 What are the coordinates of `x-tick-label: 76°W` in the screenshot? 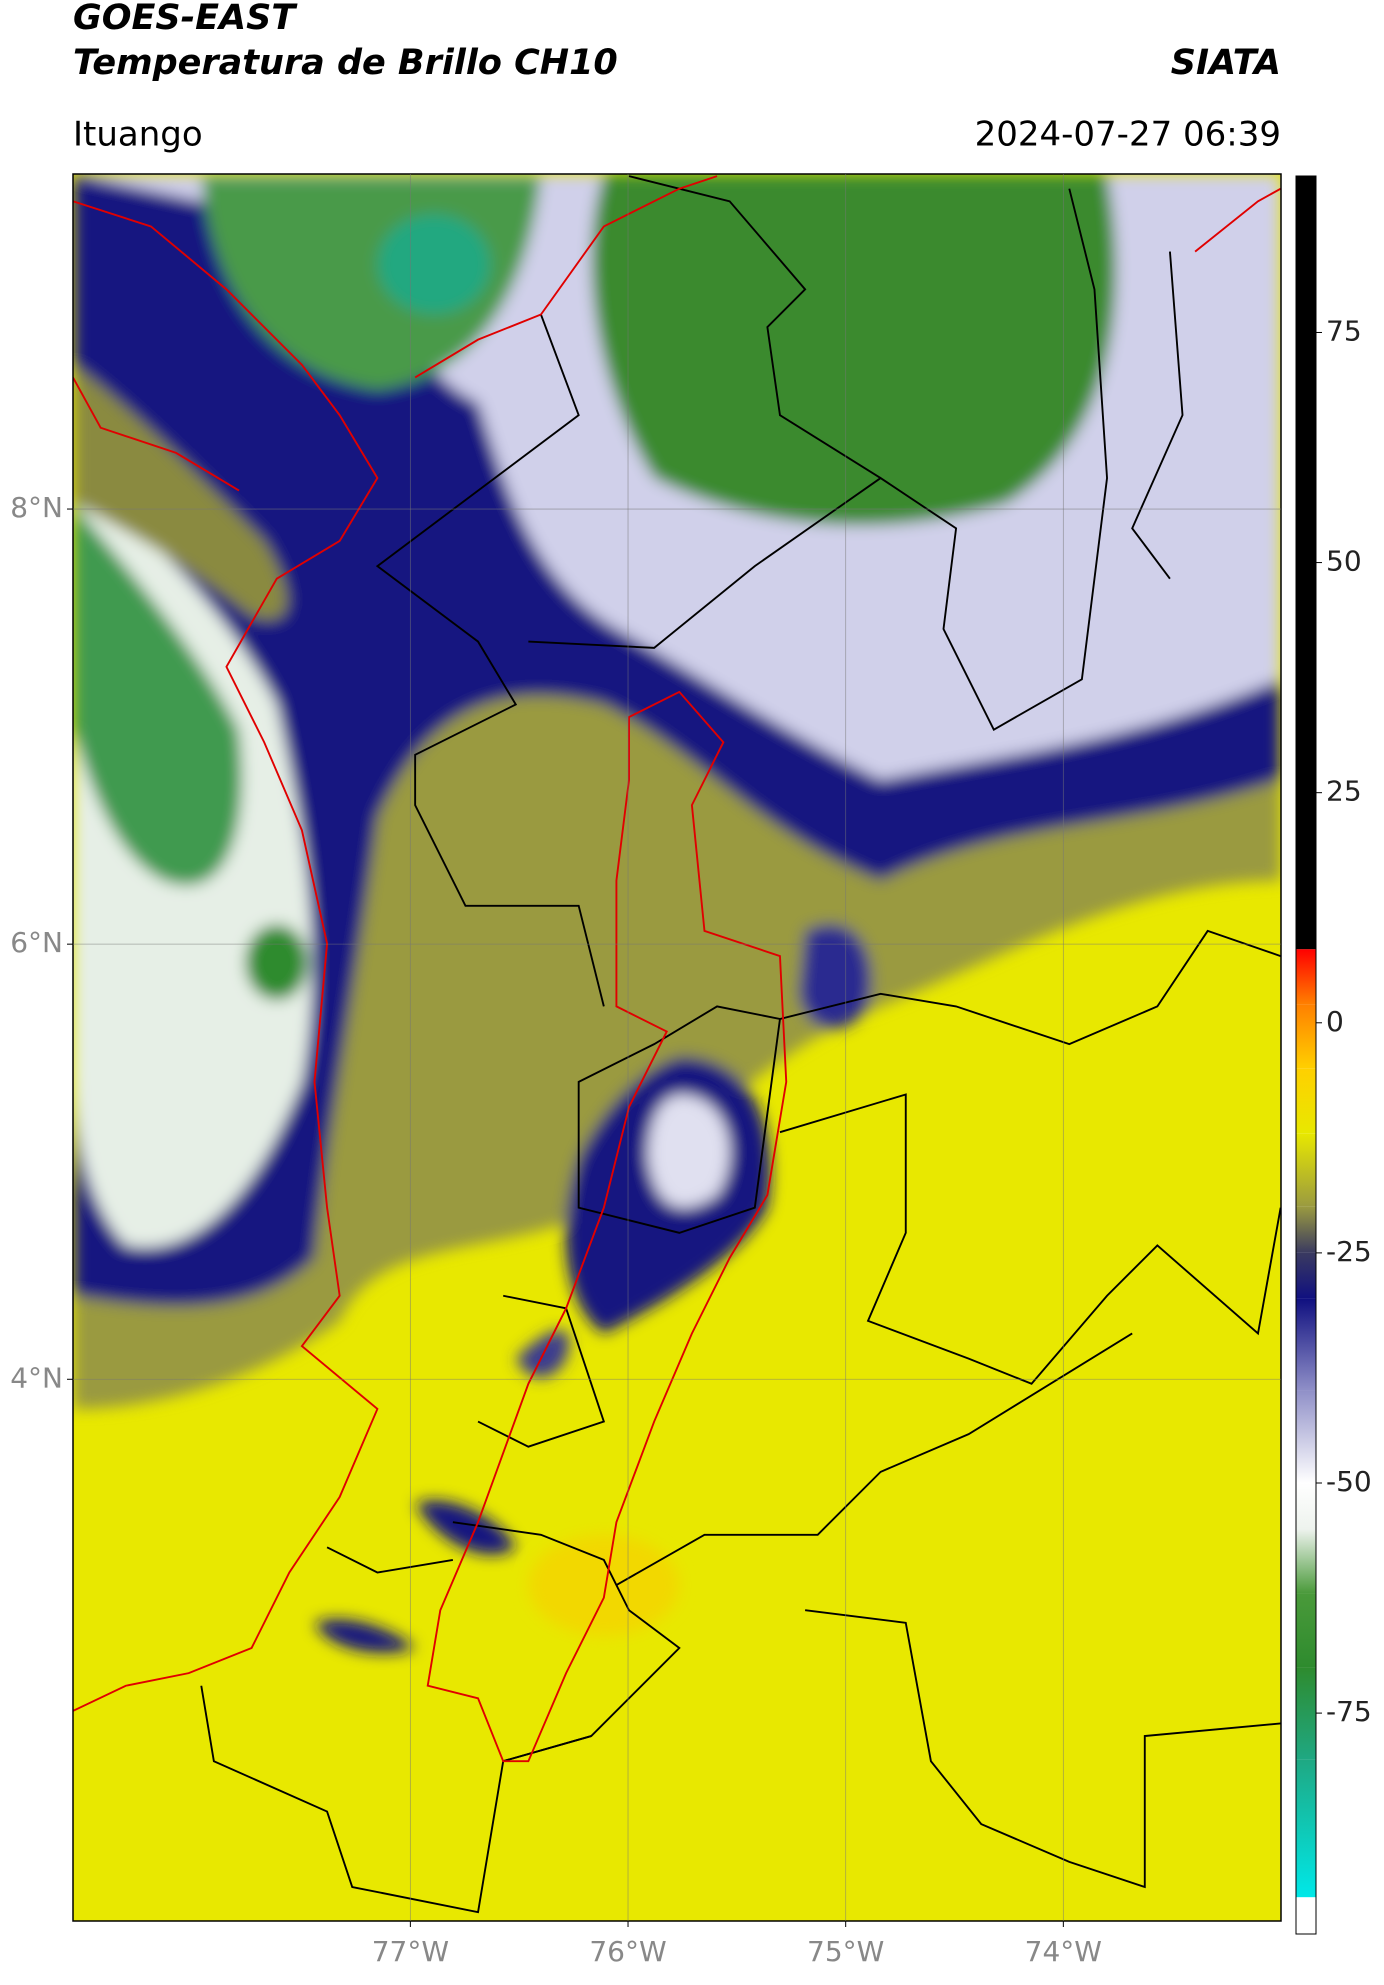 It's located at (627, 1951).